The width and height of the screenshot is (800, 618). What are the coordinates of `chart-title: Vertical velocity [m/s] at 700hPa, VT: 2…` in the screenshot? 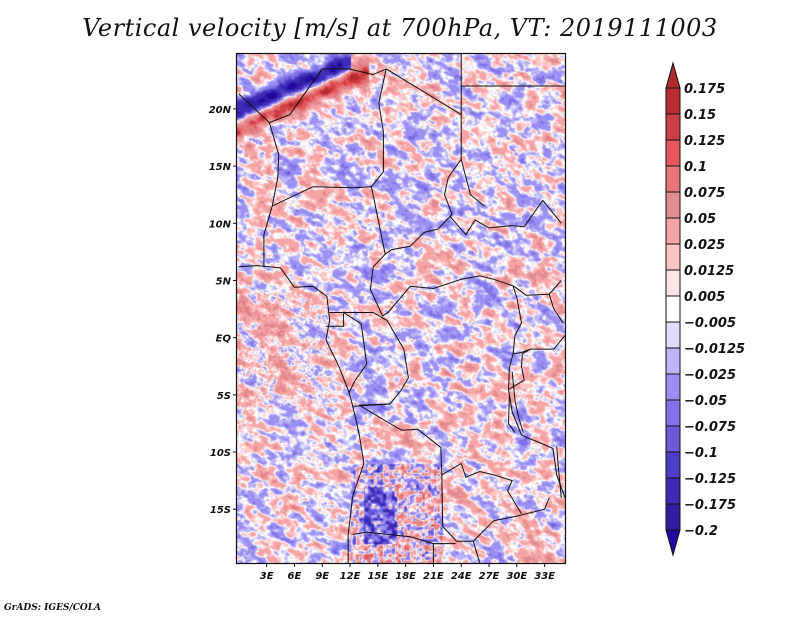 It's located at (400, 28).